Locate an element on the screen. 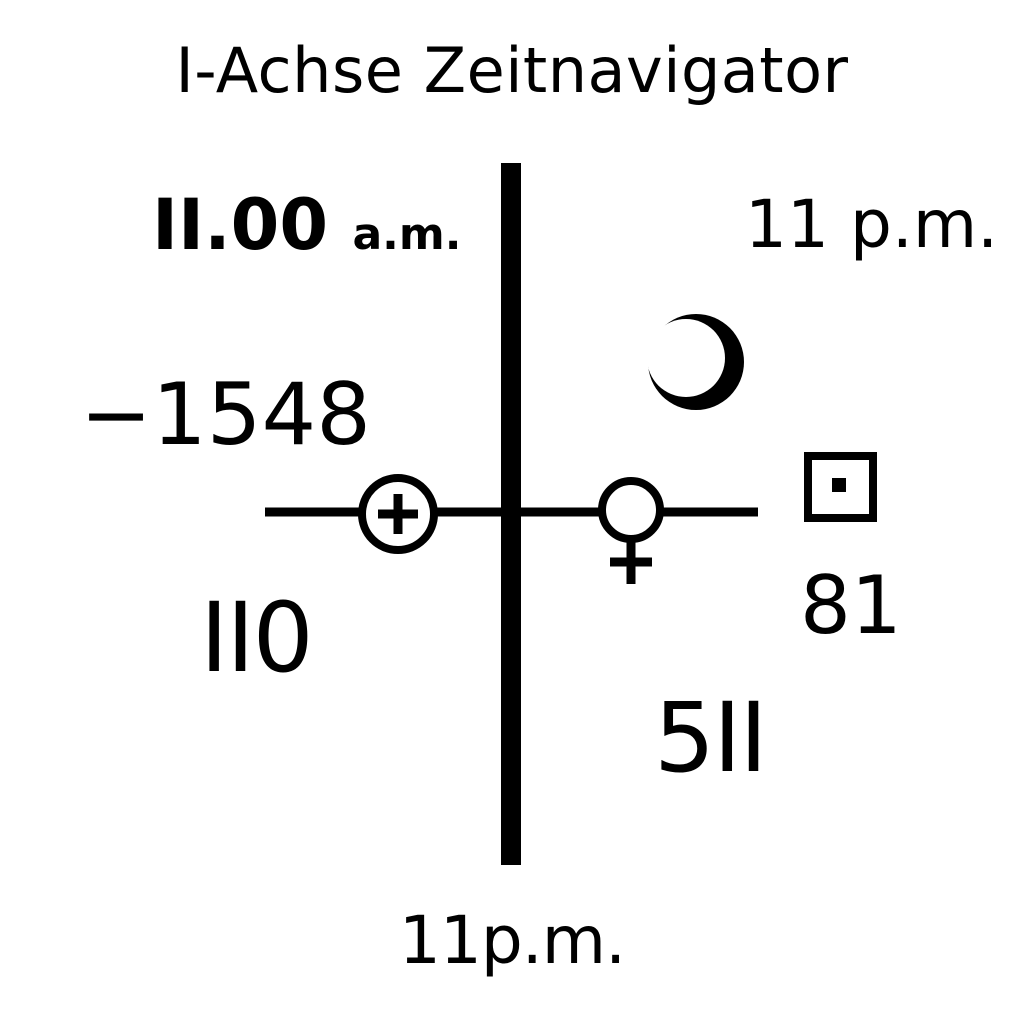  top-left-time-value: II.00 is located at coordinates (240, 225).